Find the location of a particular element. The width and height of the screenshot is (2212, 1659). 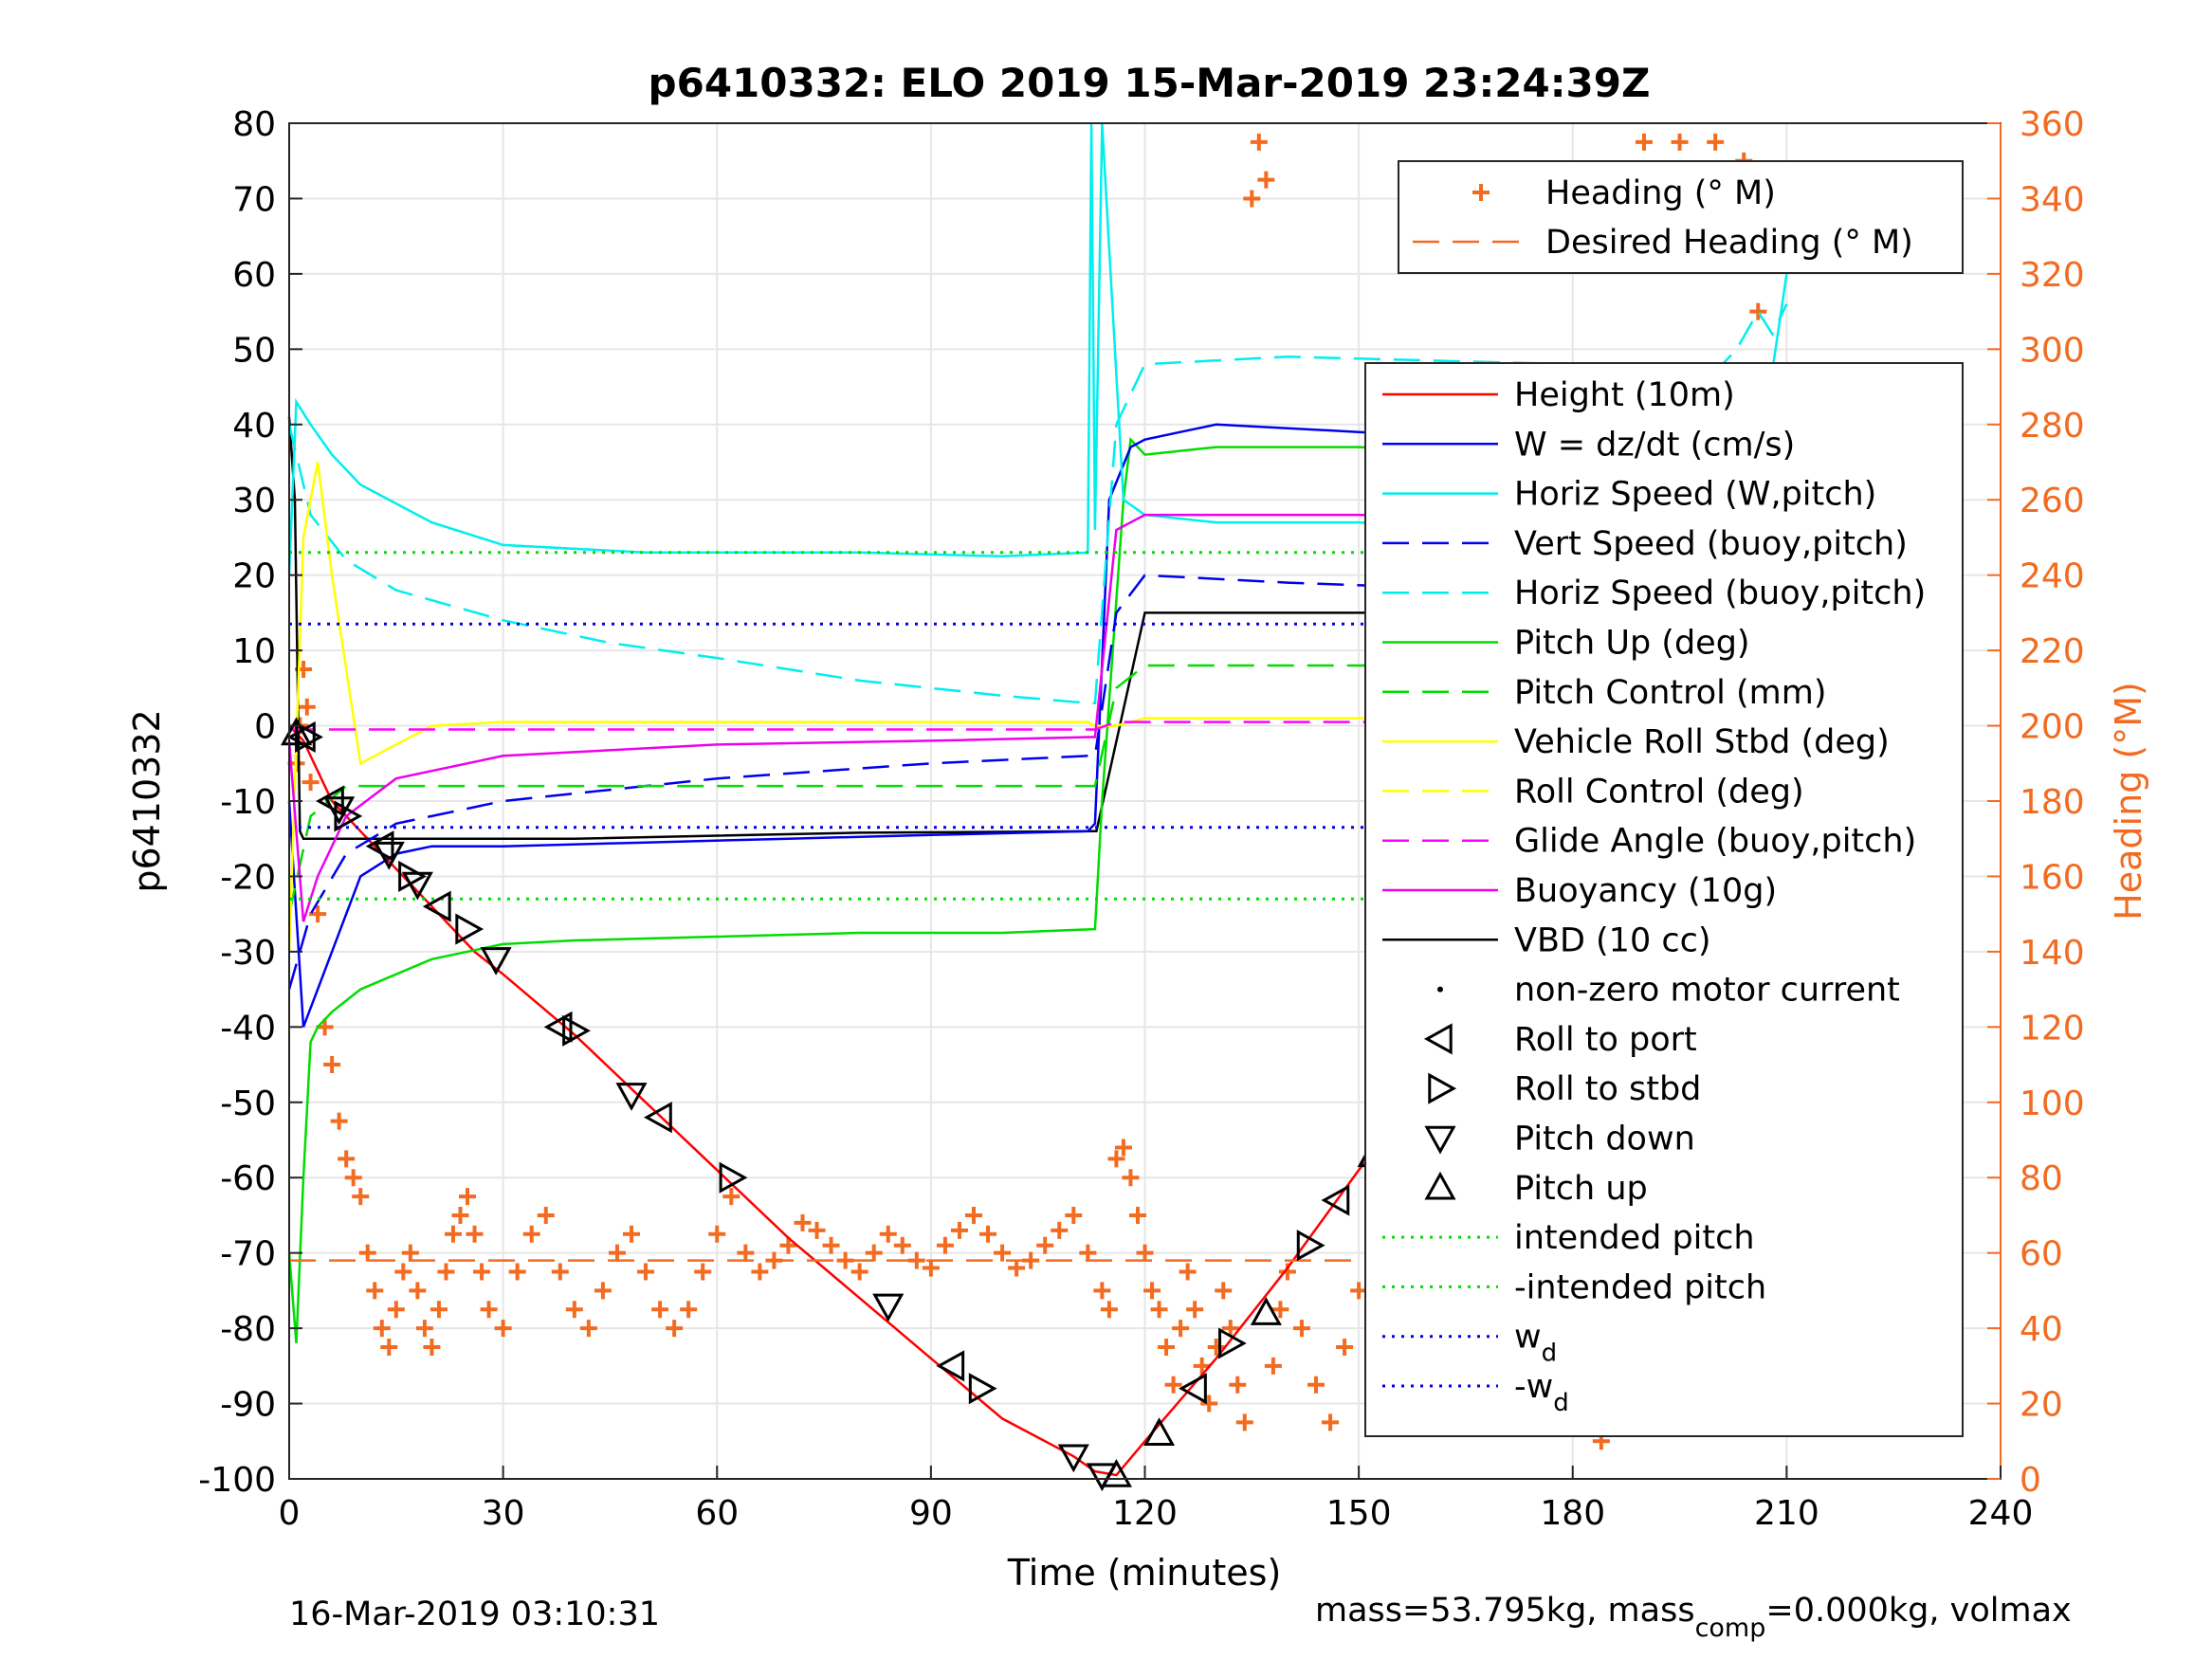

legend-label: Roll Control (deg) is located at coordinates (1659, 792).